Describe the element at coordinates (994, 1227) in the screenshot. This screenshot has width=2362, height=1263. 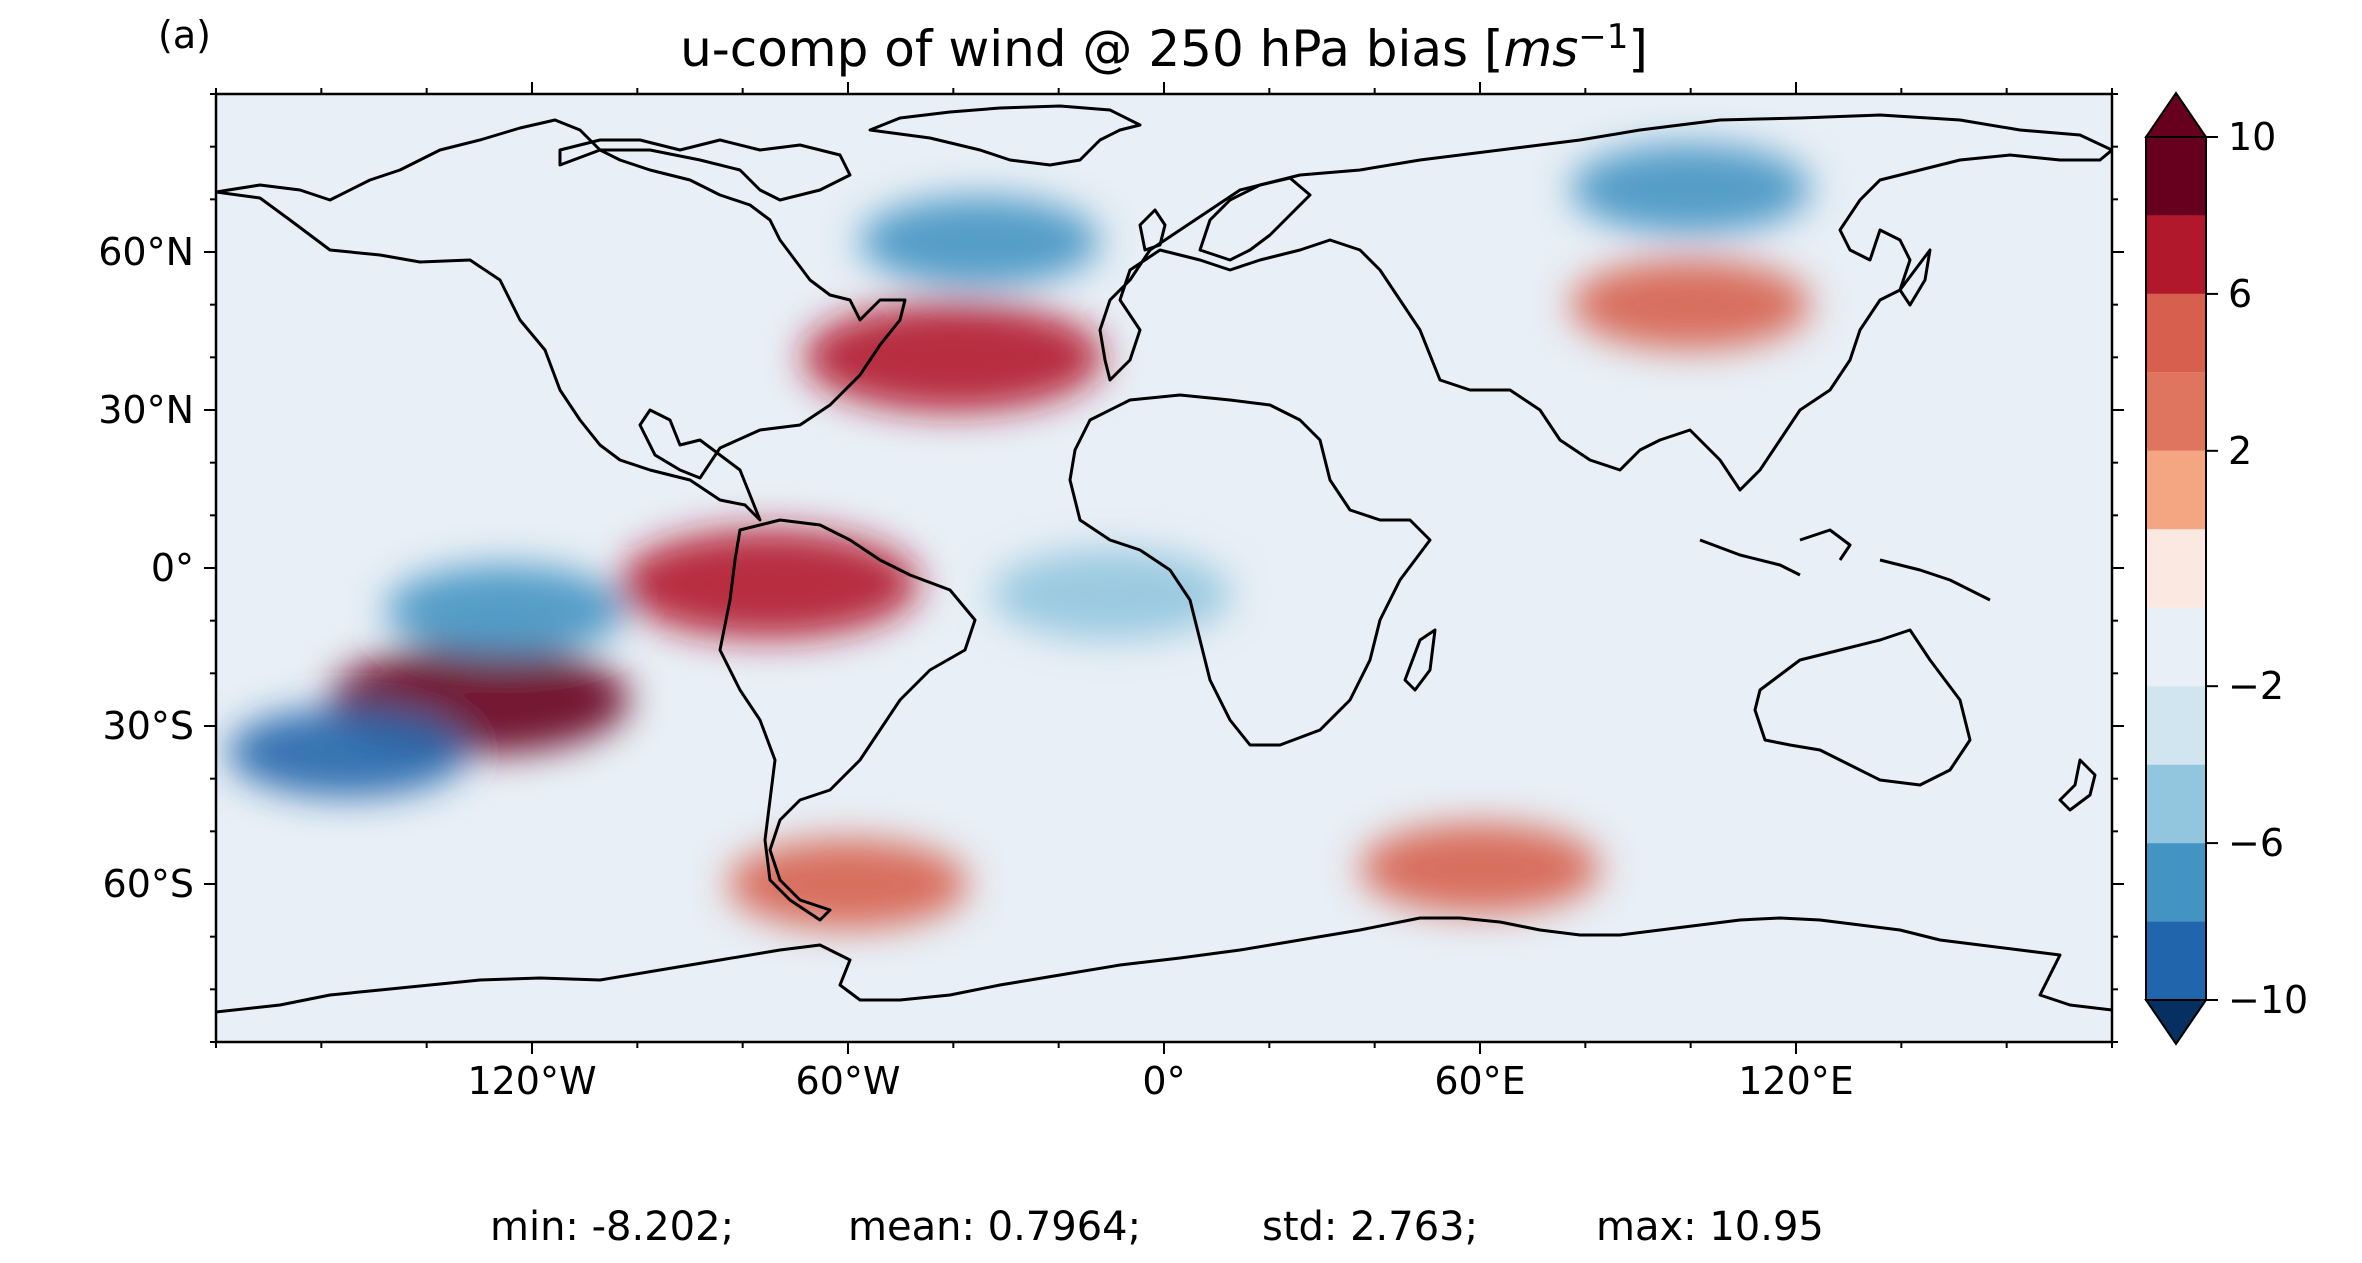
I see `stat-mean: mean: 0.7964;` at that location.